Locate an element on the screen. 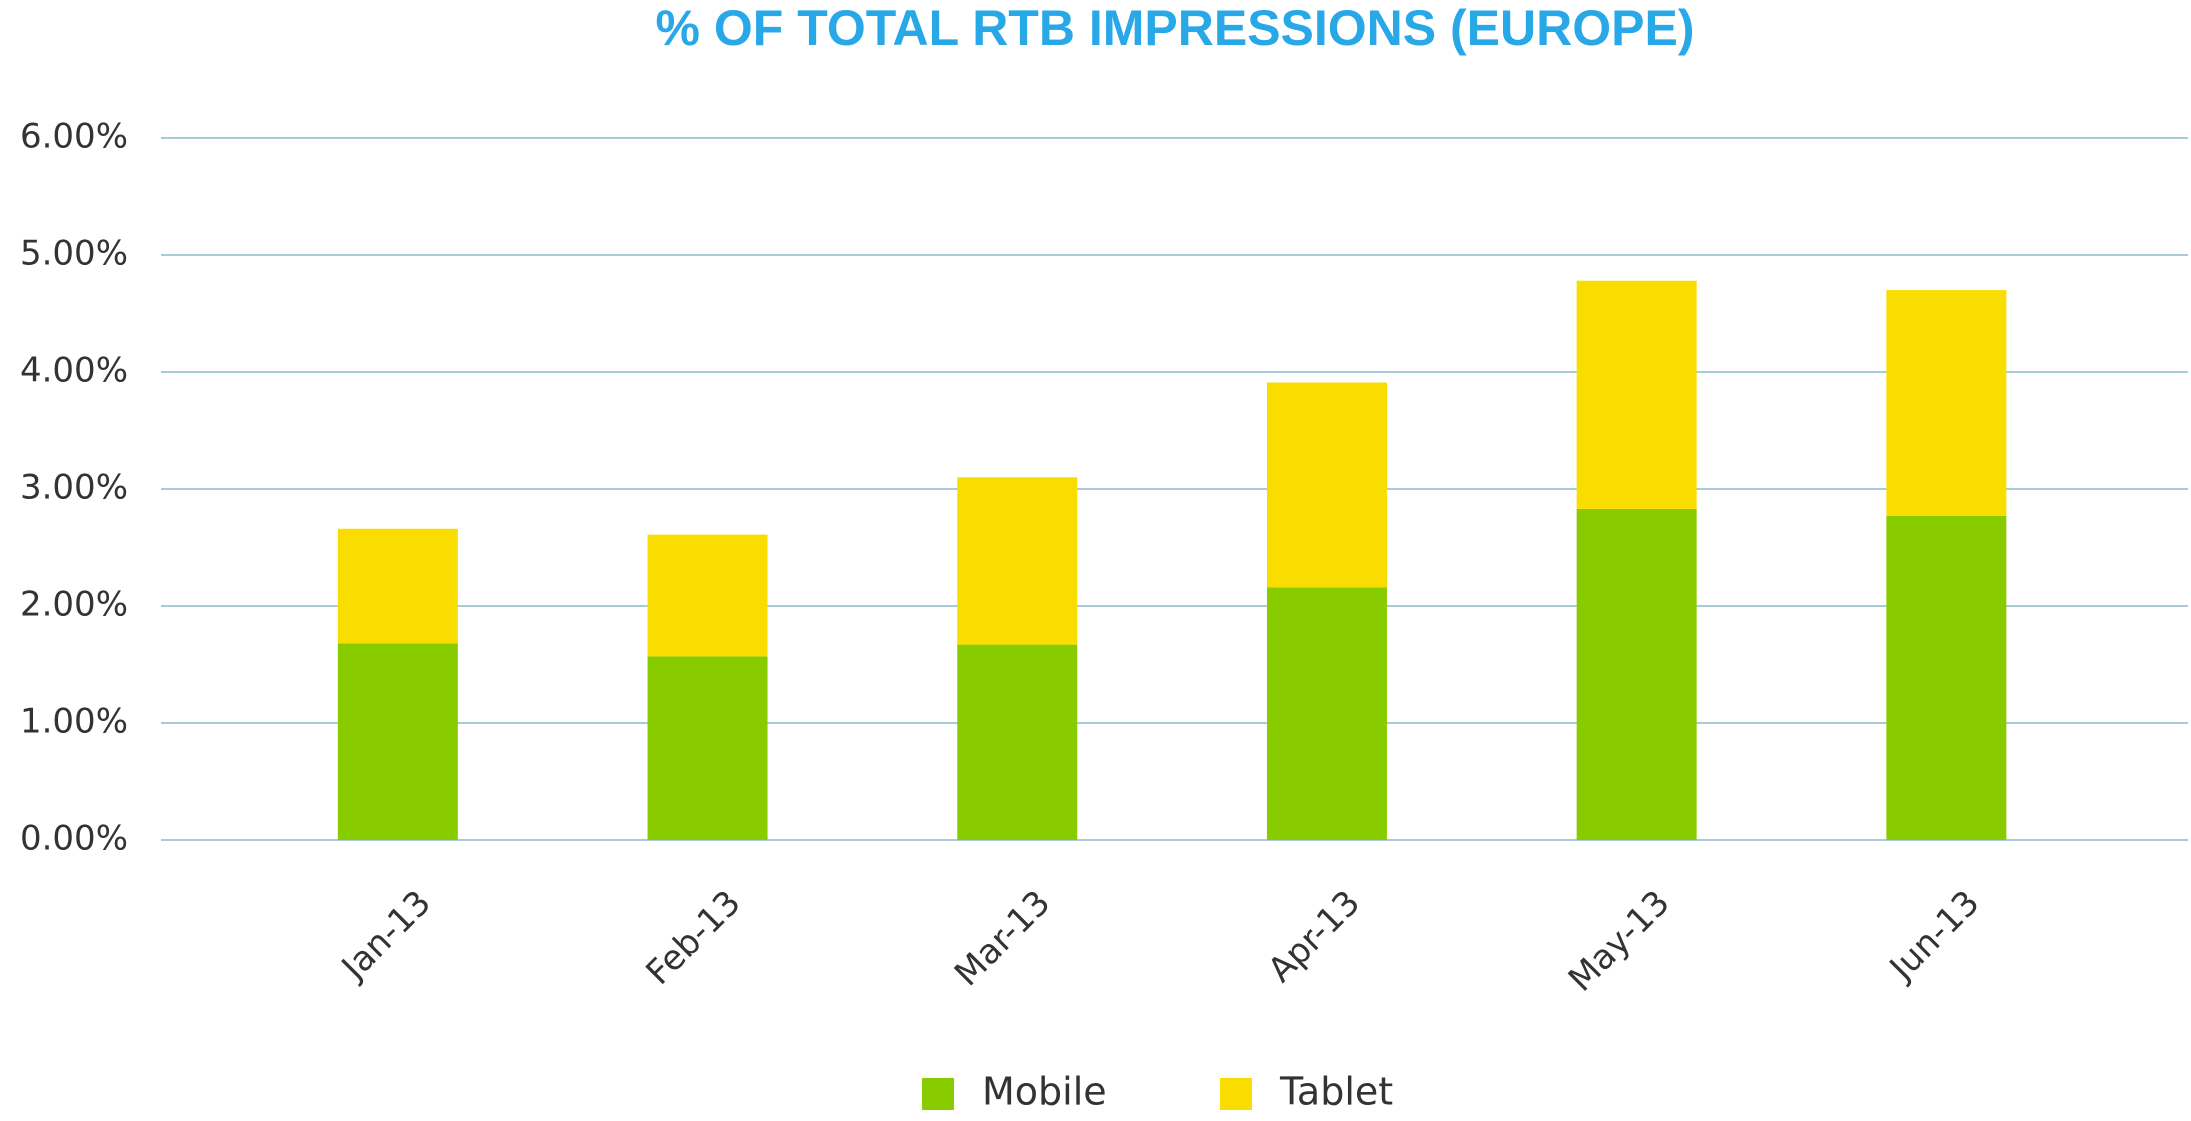 The height and width of the screenshot is (1121, 2191). legend-label: Tablet is located at coordinates (1336, 1092).